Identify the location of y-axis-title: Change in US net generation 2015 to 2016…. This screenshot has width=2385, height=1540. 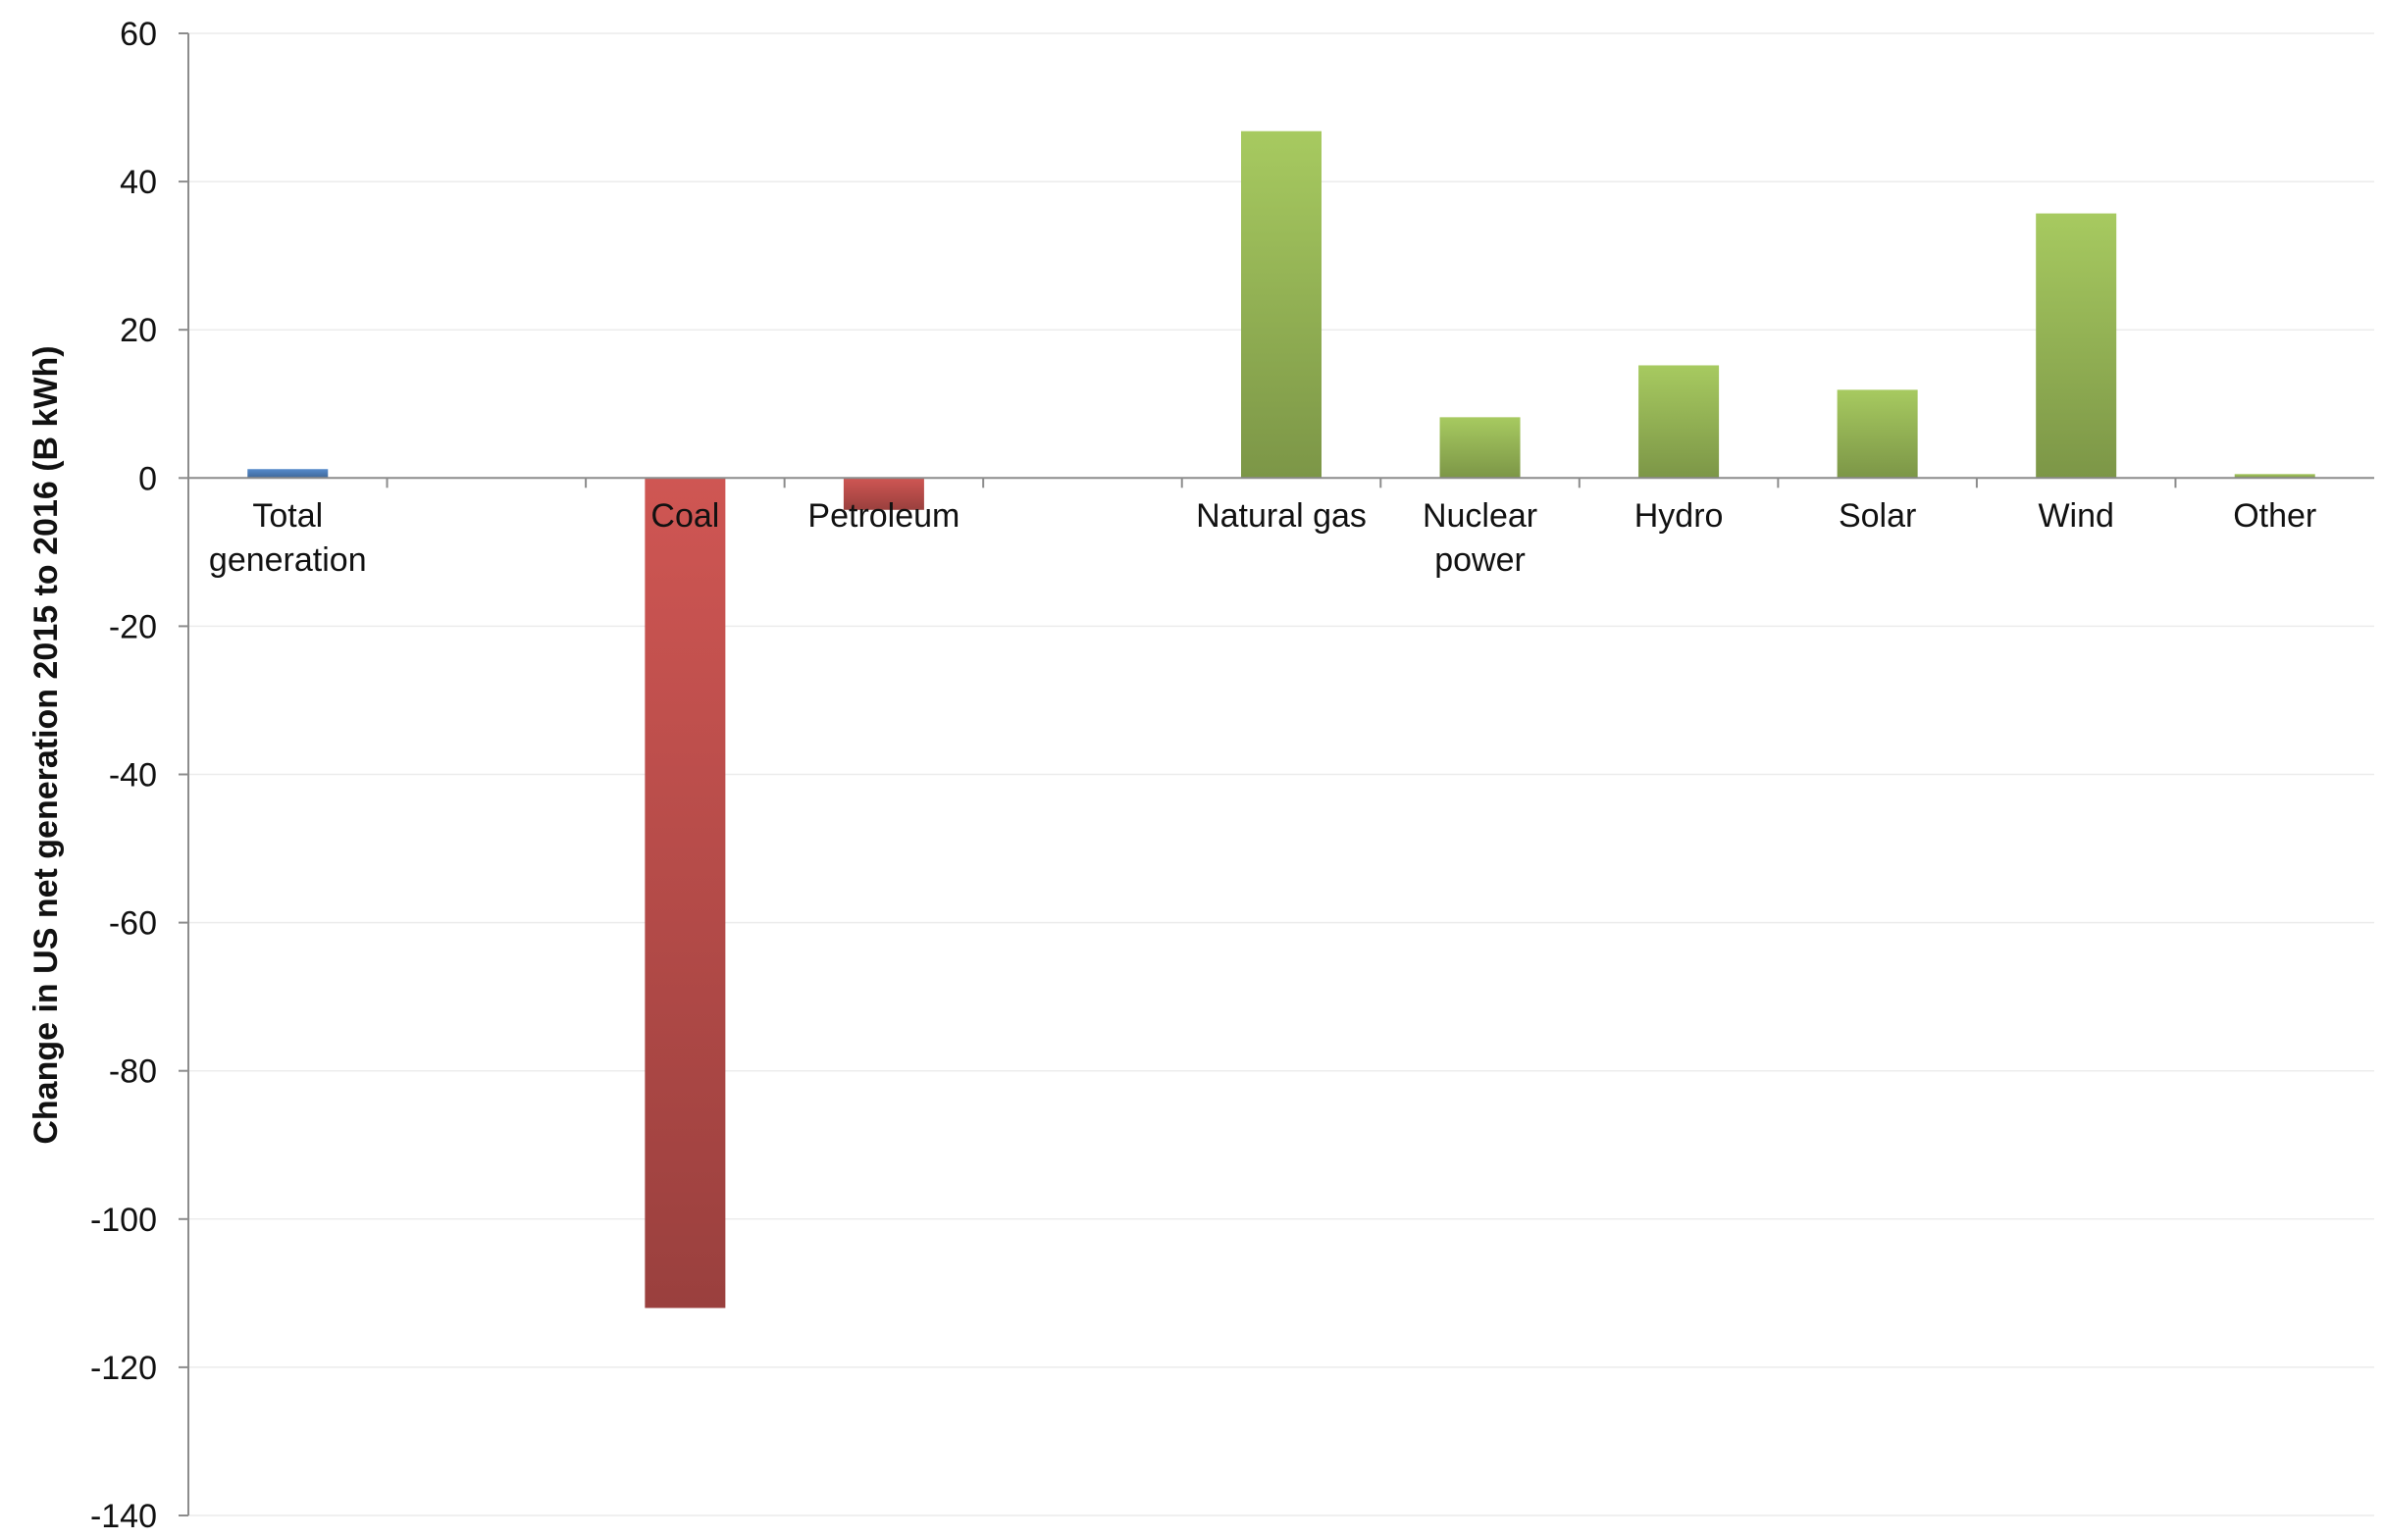
(46, 744).